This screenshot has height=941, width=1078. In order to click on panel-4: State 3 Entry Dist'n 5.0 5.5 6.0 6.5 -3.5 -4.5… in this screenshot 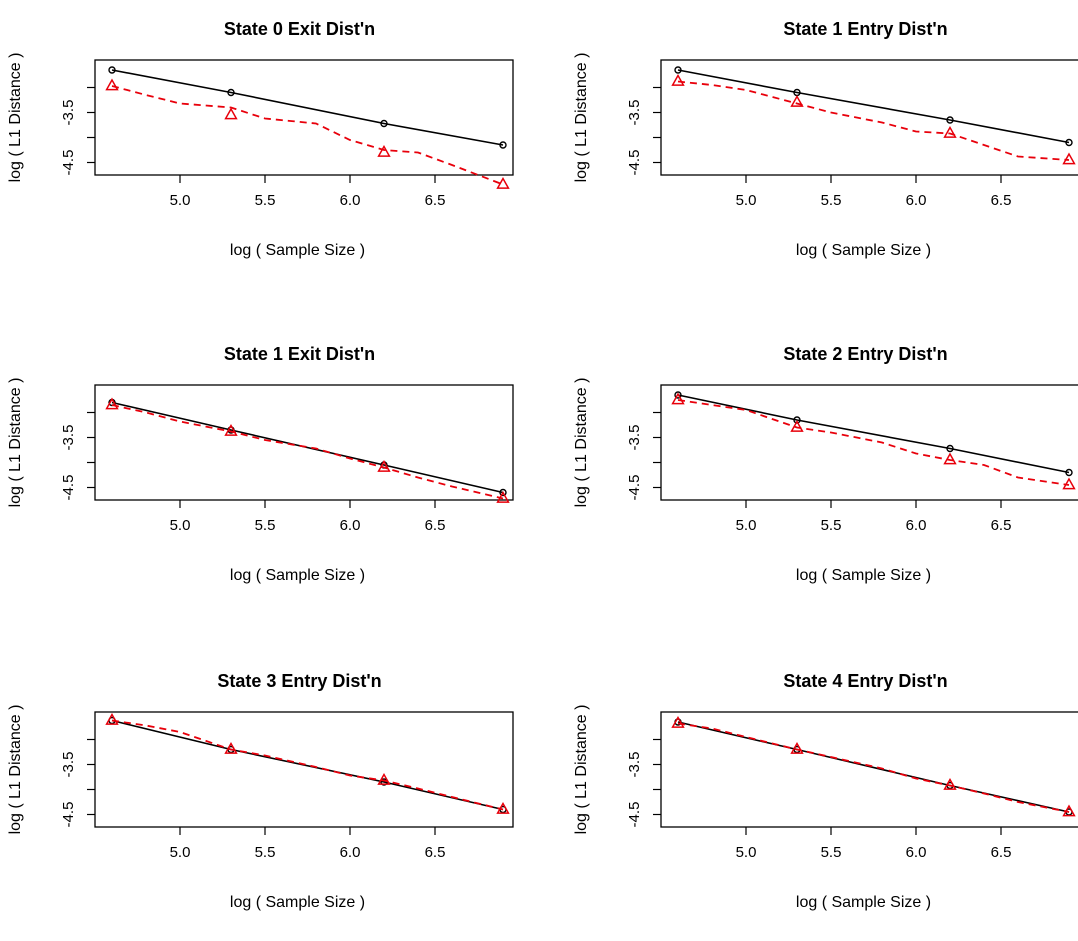, I will do `click(260, 791)`.